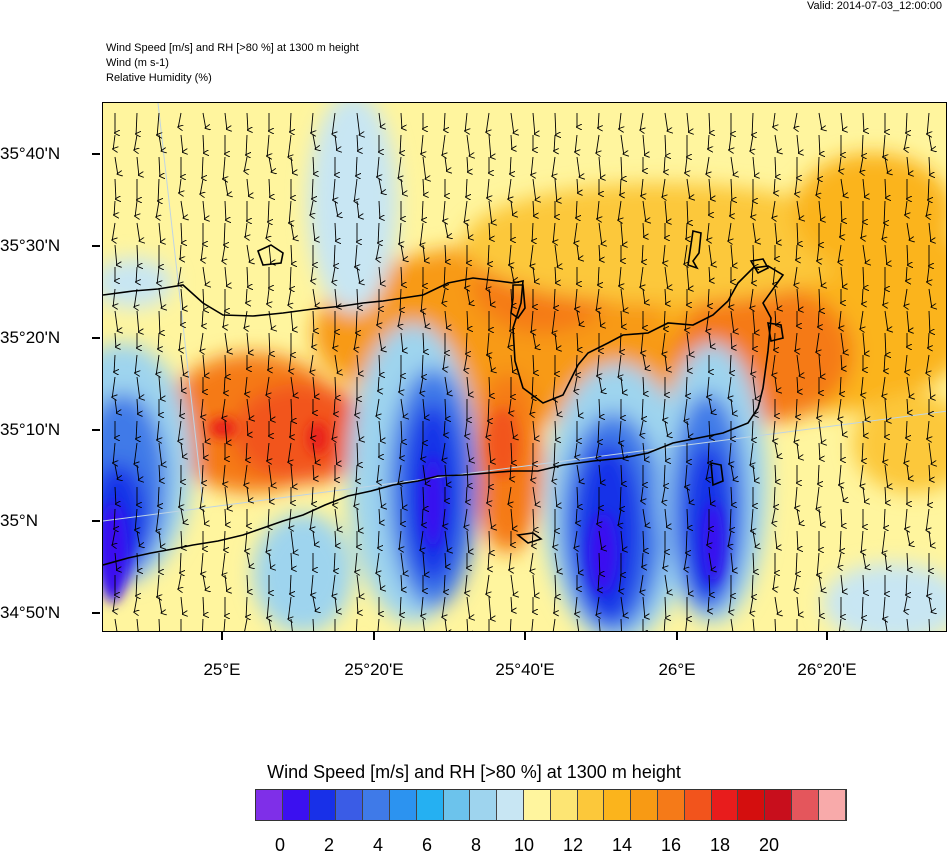 This screenshot has height=856, width=948. I want to click on valid-time: Valid: 2014-07-03_12:00:00, so click(874, 6).